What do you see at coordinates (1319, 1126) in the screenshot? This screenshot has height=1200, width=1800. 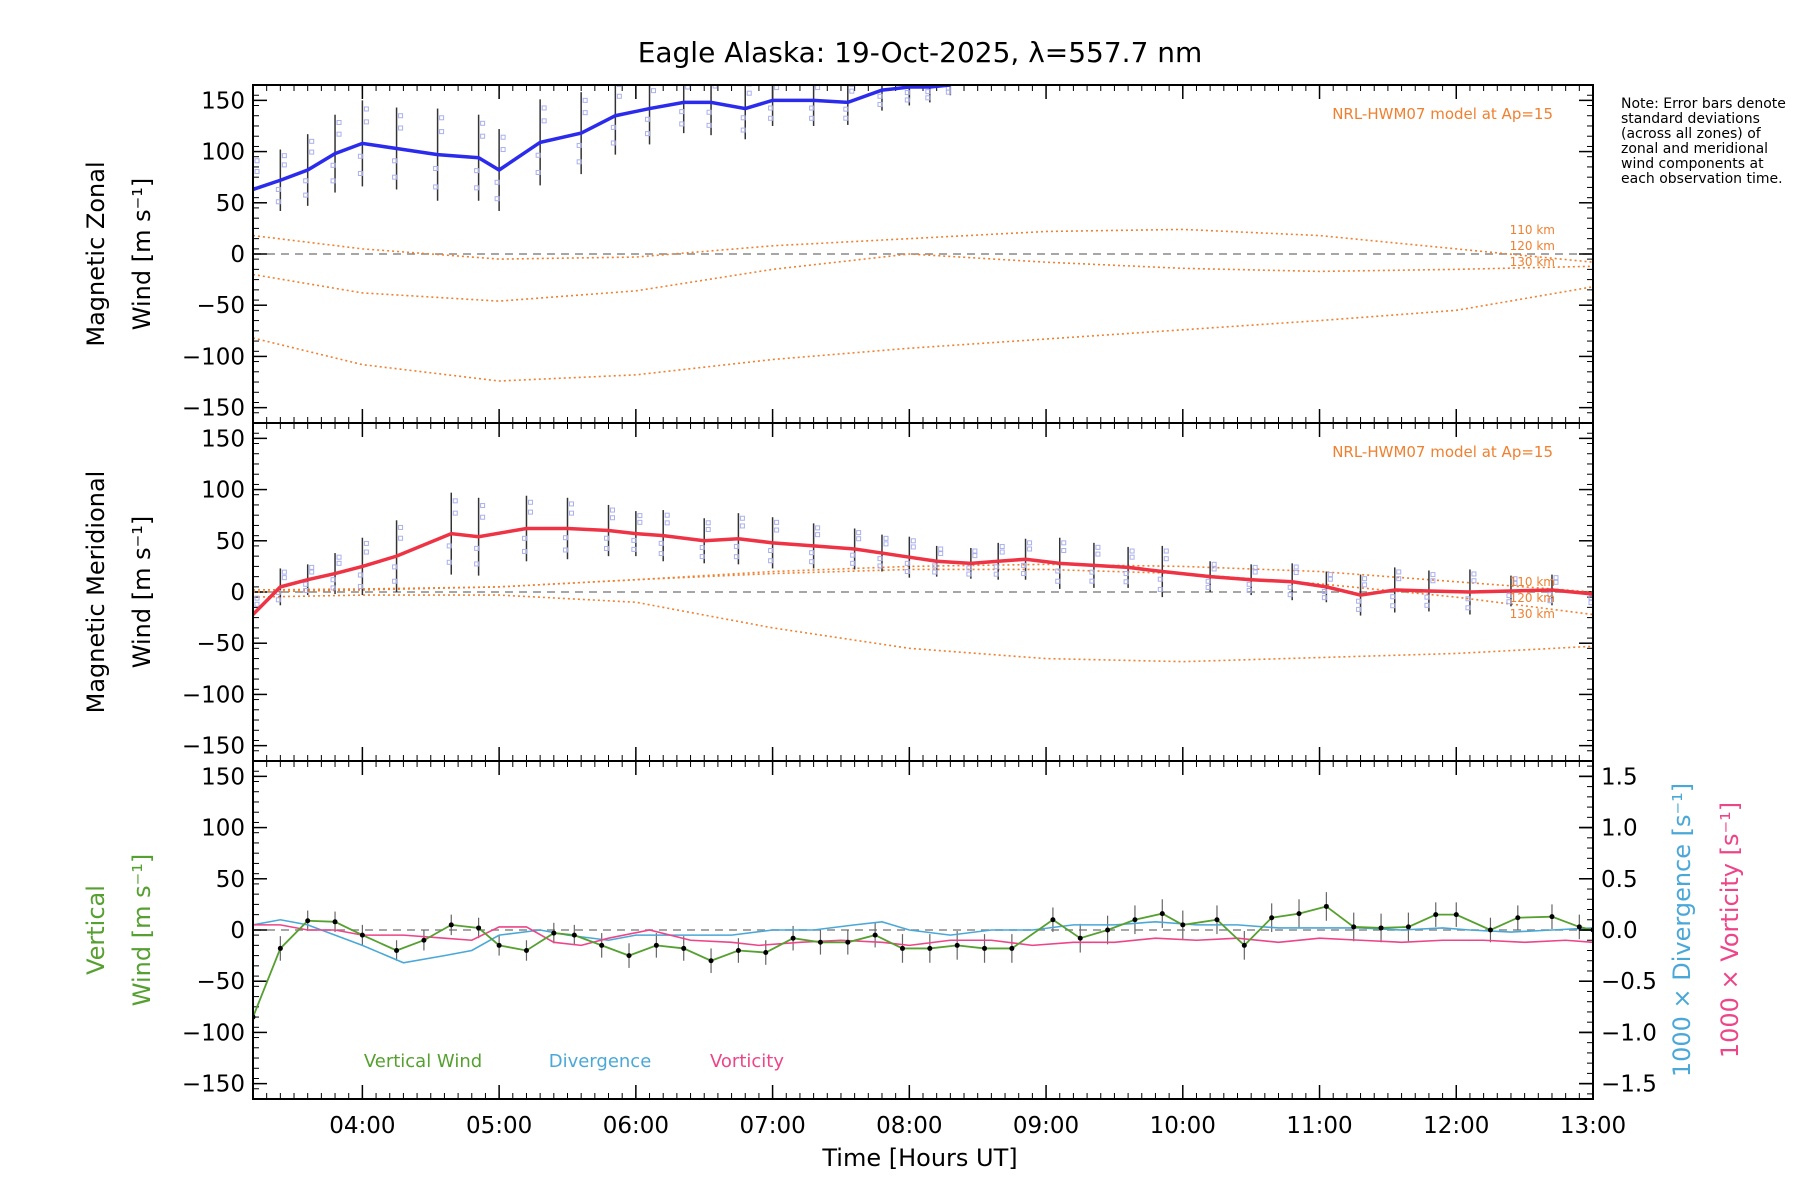 I see `x-tick-label: 11:00` at bounding box center [1319, 1126].